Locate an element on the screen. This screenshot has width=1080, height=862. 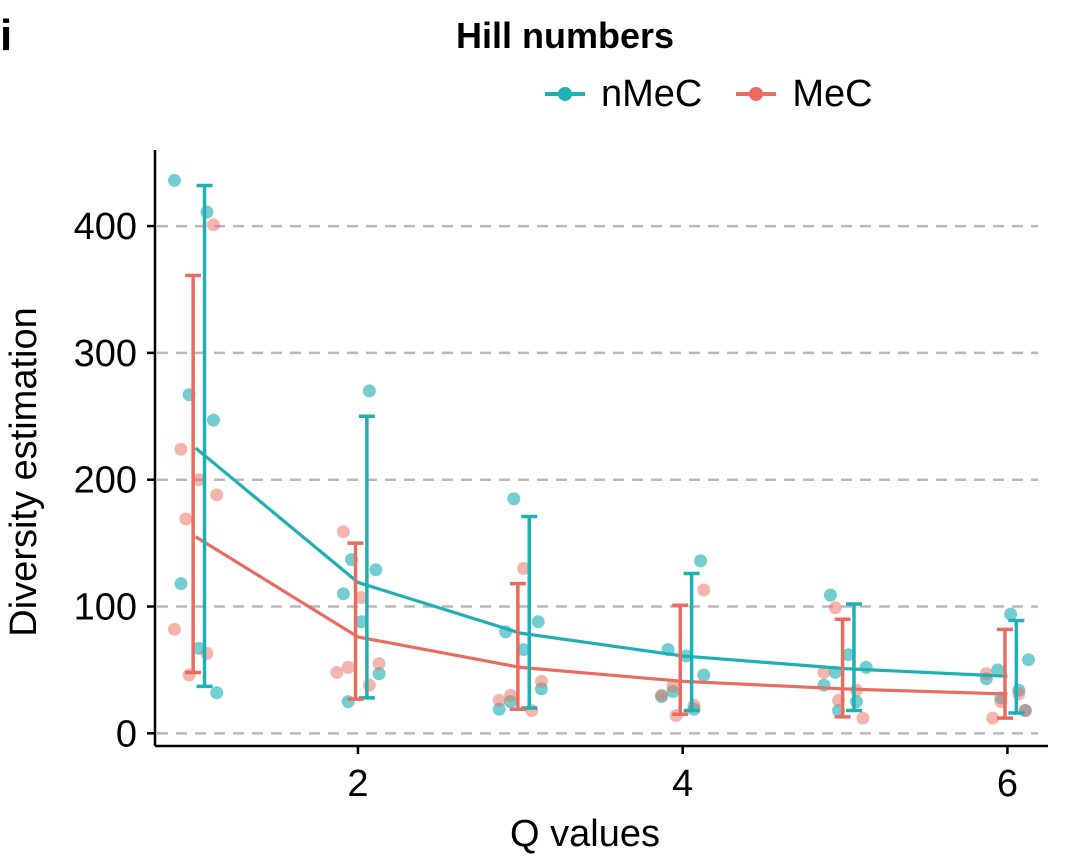
legend-key-mec is located at coordinates (756, 94).